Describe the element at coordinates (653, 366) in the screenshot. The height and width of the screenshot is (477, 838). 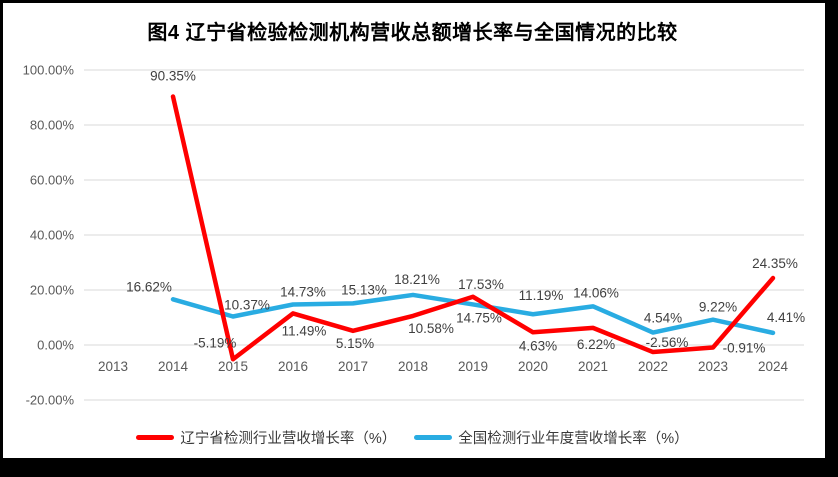
I see `x-tick-label: 2022` at that location.